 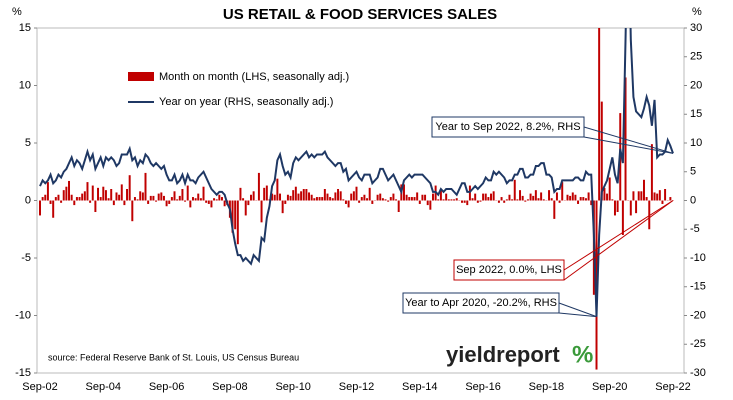 What do you see at coordinates (582, 354) in the screenshot?
I see `logo-mark: %` at bounding box center [582, 354].